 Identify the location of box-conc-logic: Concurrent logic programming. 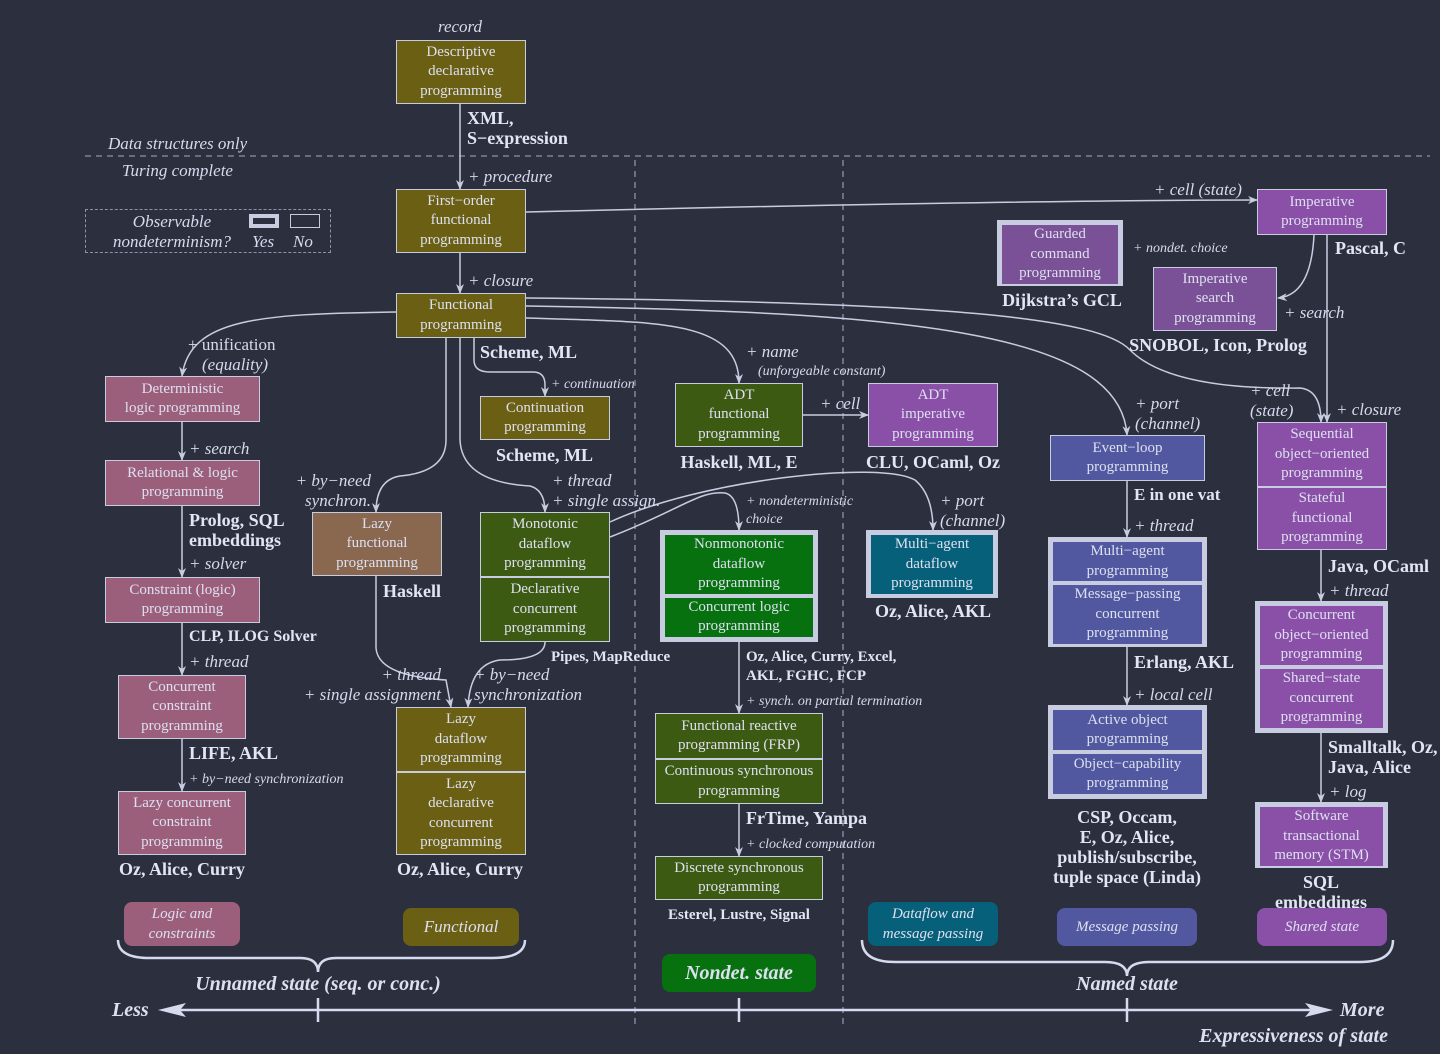
(739, 617).